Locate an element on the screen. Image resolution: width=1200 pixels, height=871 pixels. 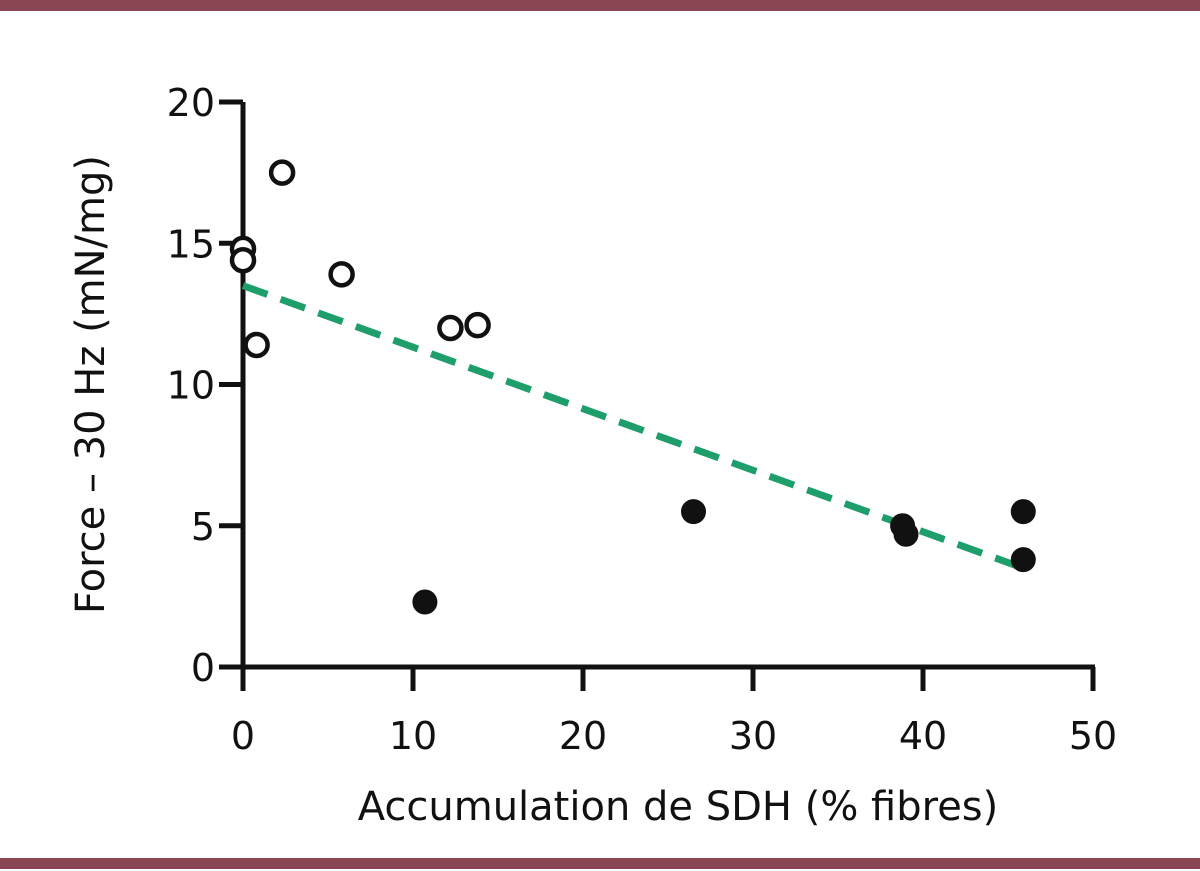
bottom-border-rule is located at coordinates (600, 863).